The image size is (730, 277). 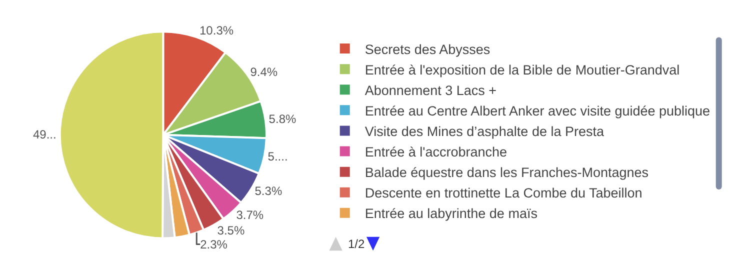 I want to click on data-label: 9.4%, so click(x=264, y=71).